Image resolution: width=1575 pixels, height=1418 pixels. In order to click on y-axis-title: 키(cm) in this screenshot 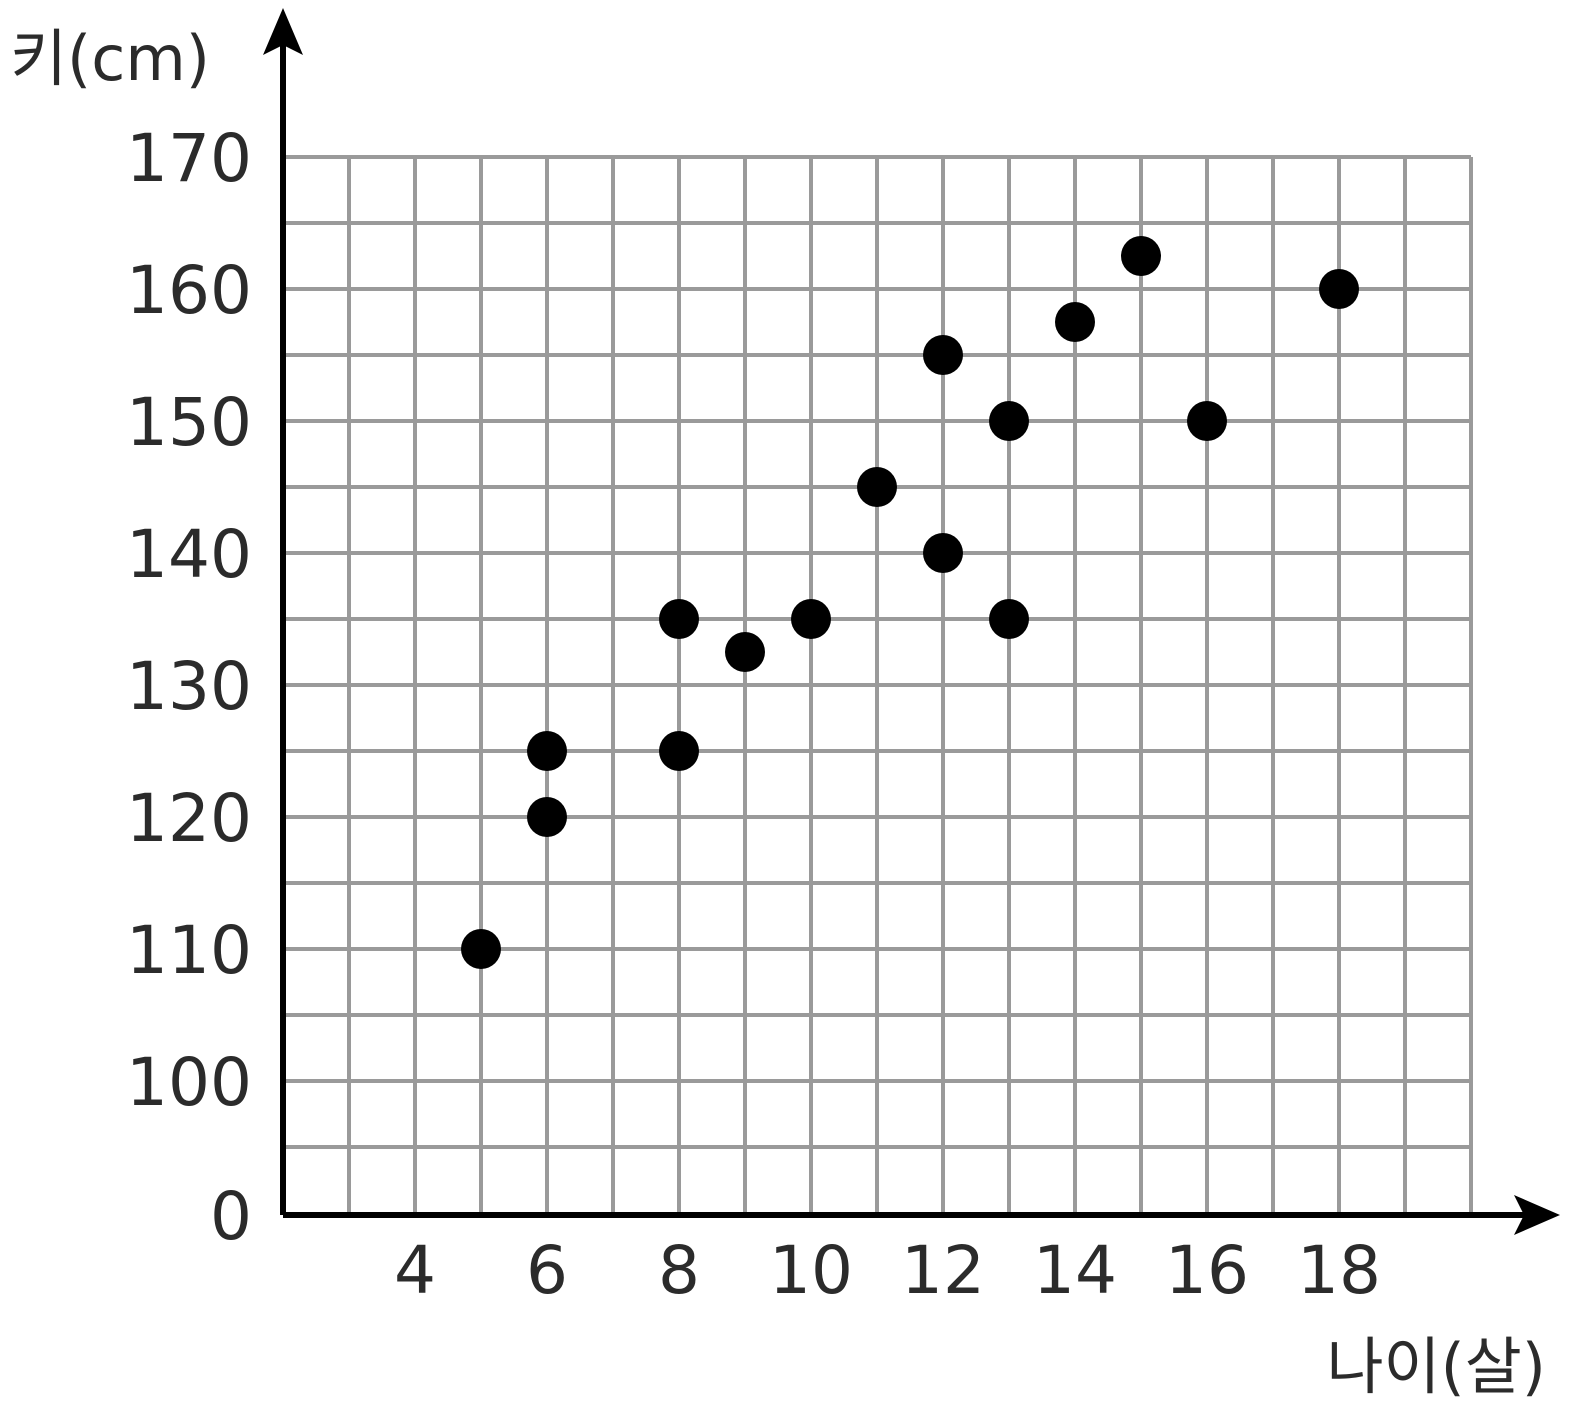, I will do `click(110, 58)`.